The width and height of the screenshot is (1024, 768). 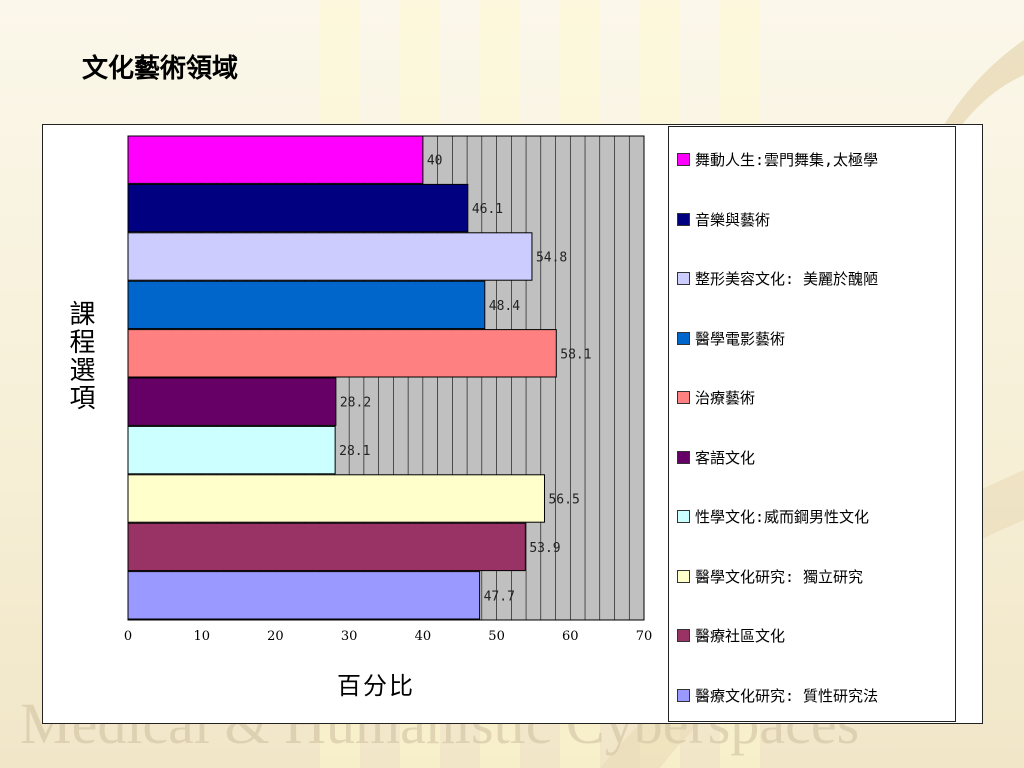 What do you see at coordinates (487, 209) in the screenshot?
I see `data-label: 46.1` at bounding box center [487, 209].